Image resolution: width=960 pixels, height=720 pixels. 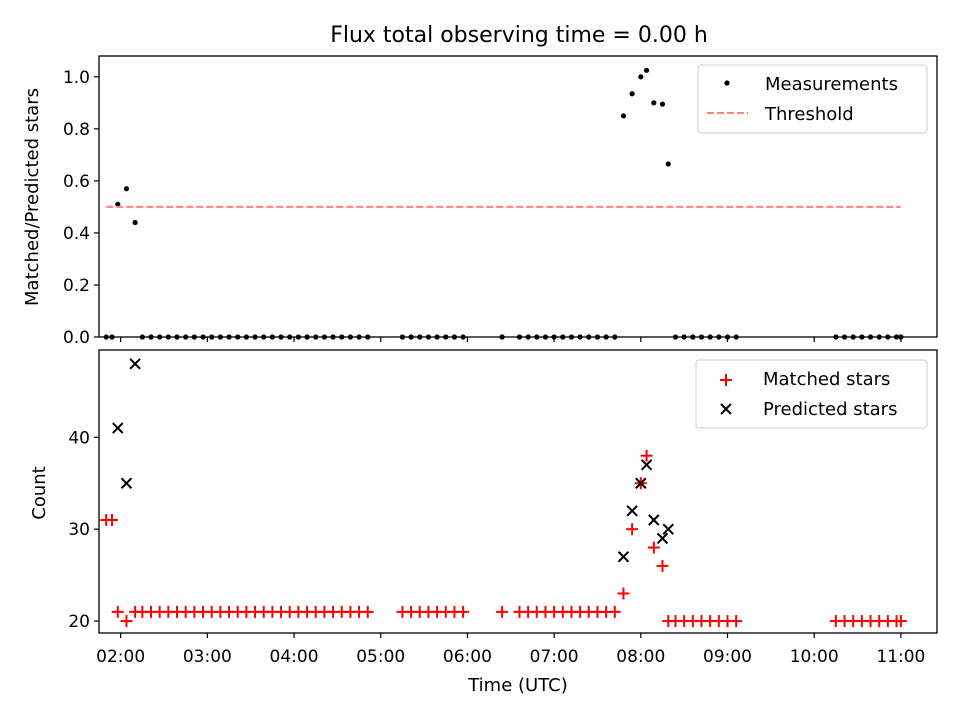 I want to click on y-tick-label: 40, so click(x=79, y=438).